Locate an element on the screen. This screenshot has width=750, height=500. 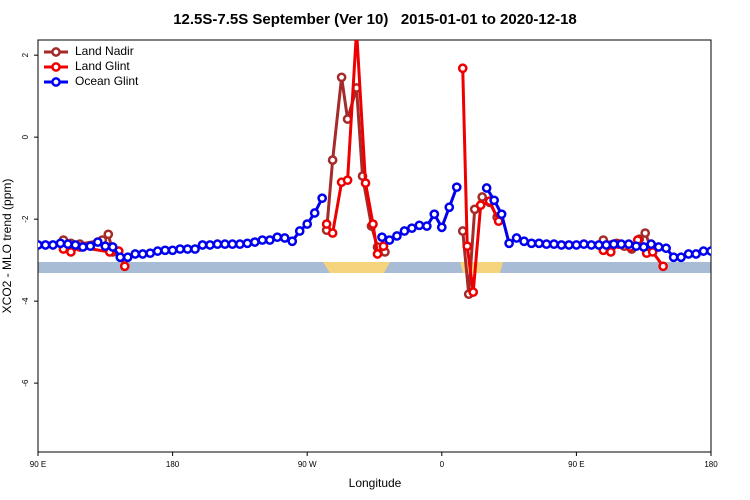
y-tick-label: 0 is located at coordinates (25, 136).